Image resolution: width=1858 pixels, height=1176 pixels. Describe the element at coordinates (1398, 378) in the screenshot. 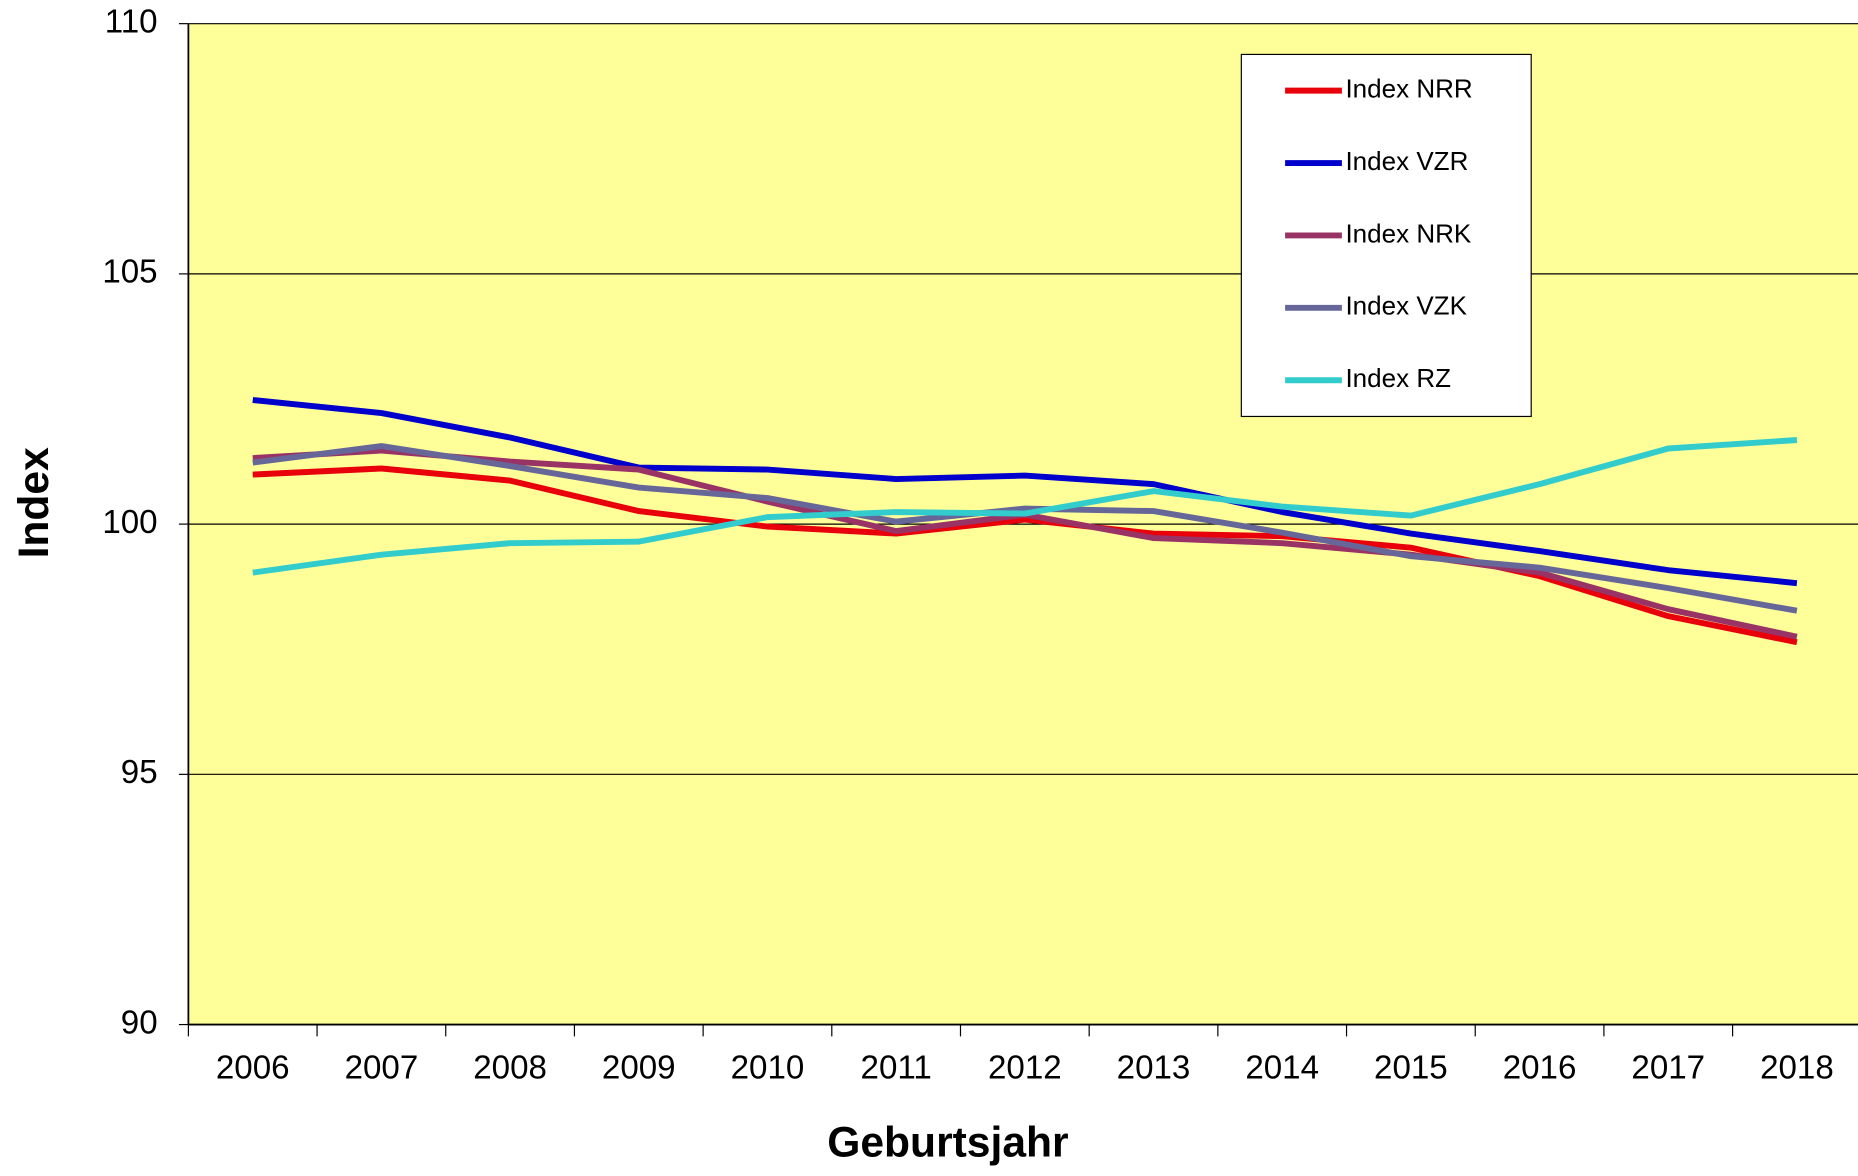

I see `legend-label: Index RZ` at that location.